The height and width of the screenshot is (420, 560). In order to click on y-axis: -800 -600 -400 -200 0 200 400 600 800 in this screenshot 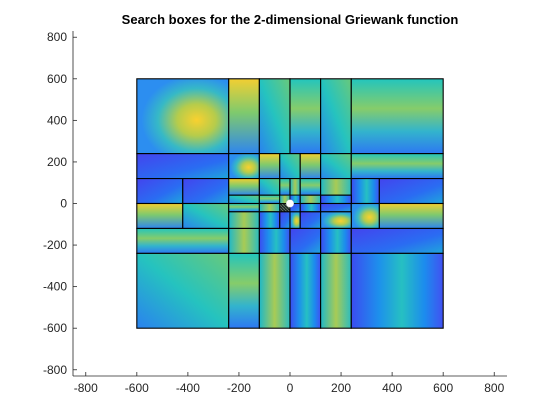, I will do `click(60, 203)`.